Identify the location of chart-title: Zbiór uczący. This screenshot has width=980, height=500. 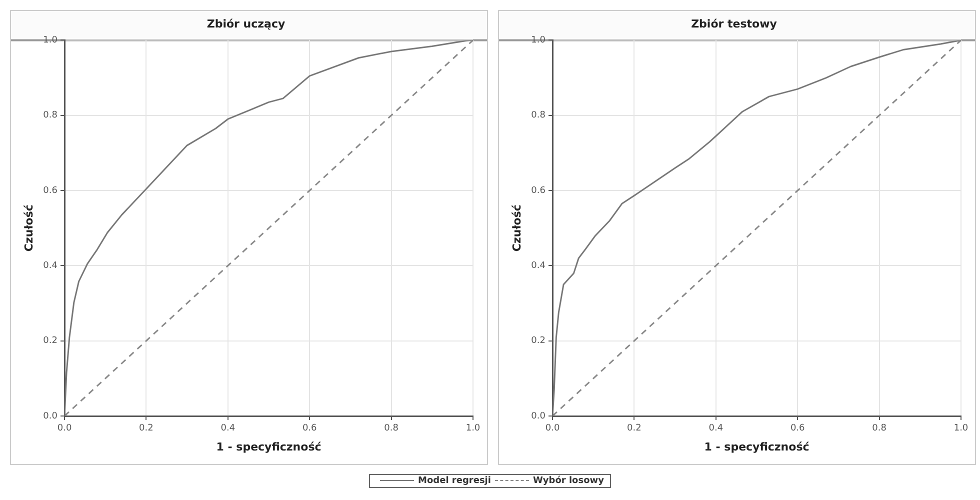
(246, 23).